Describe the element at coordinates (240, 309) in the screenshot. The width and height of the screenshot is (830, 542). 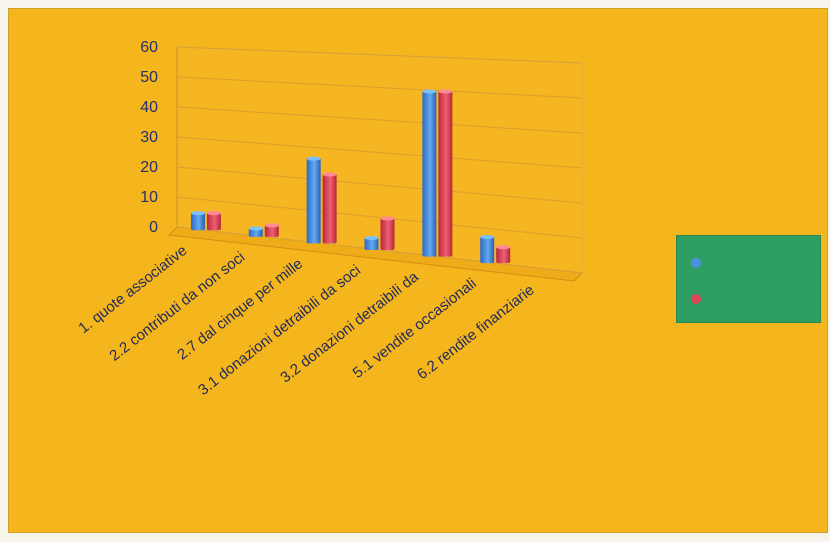
I see `category-label-3: 2.7 dal cinque per mille` at that location.